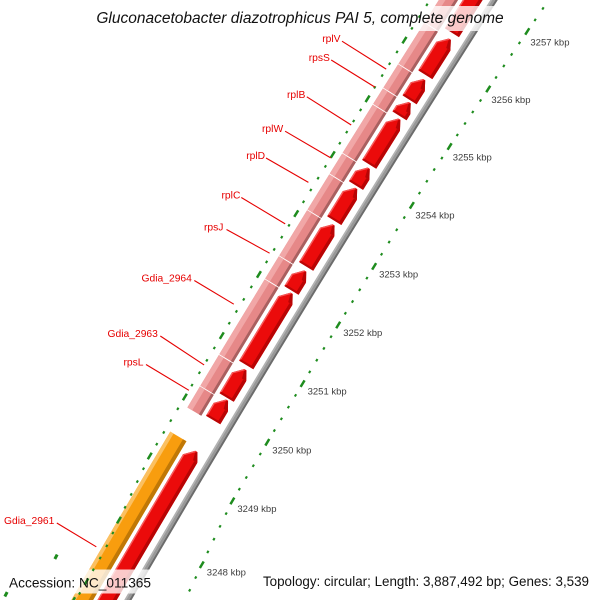 This screenshot has height=600, width=600. I want to click on svg-text: 3251 kbp, so click(327, 392).